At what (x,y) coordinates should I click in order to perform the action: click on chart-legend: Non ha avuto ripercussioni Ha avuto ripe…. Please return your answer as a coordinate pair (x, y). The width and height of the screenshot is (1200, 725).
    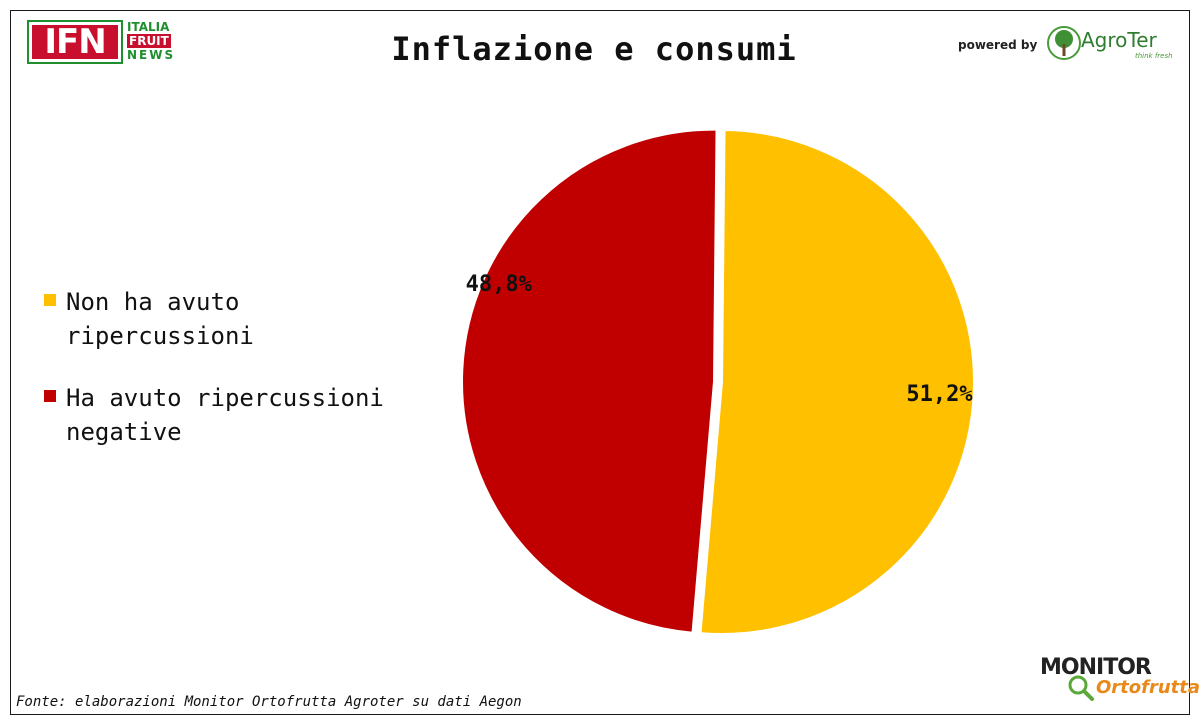
    Looking at the image, I should click on (242, 381).